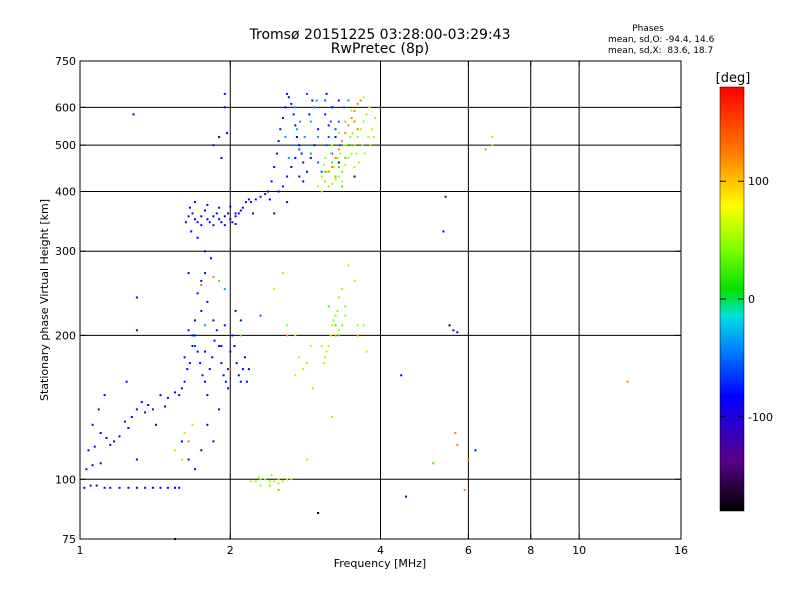 The height and width of the screenshot is (604, 800). What do you see at coordinates (65, 191) in the screenshot?
I see `y-tick-label: 400` at bounding box center [65, 191].